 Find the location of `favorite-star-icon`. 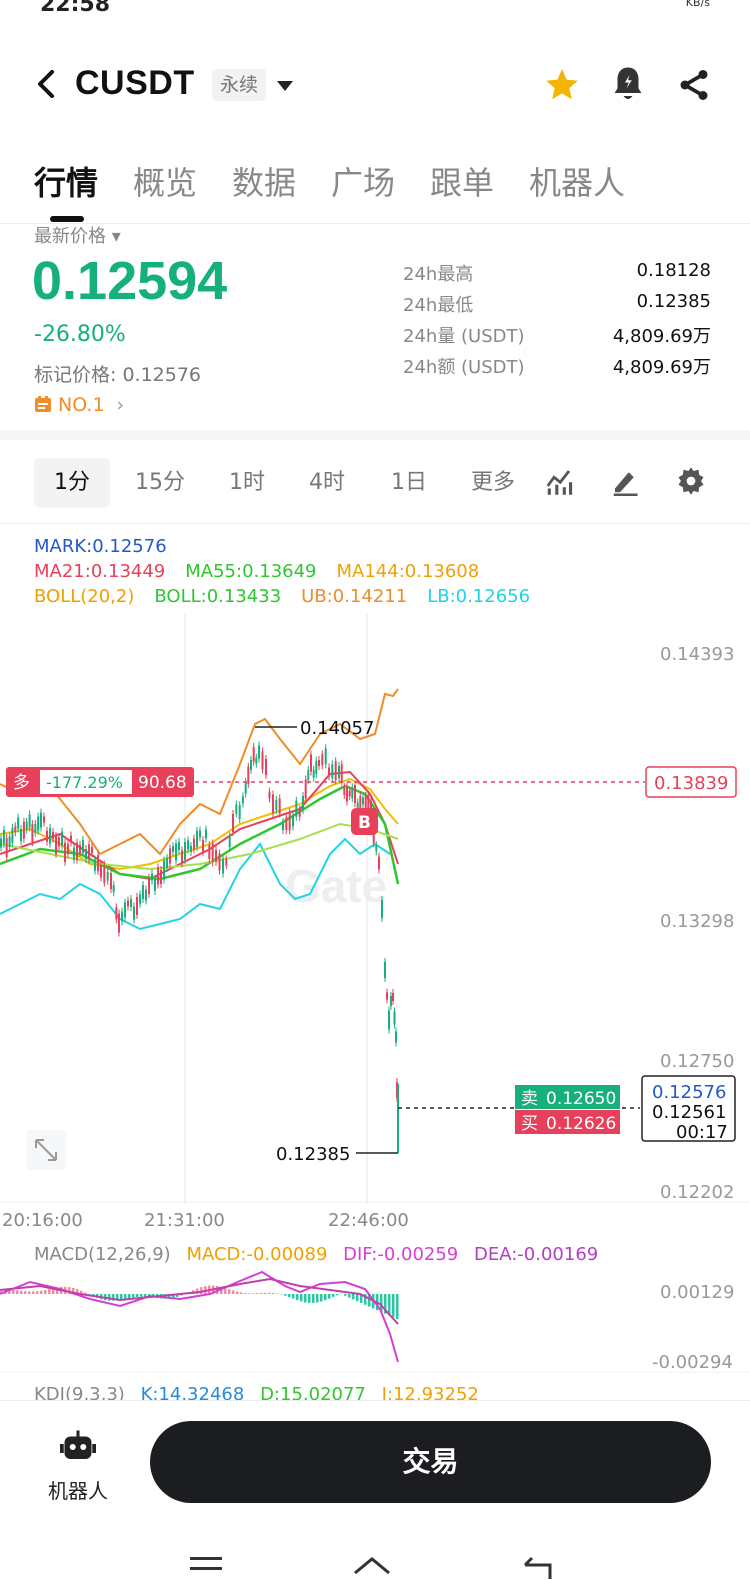

favorite-star-icon is located at coordinates (562, 85).